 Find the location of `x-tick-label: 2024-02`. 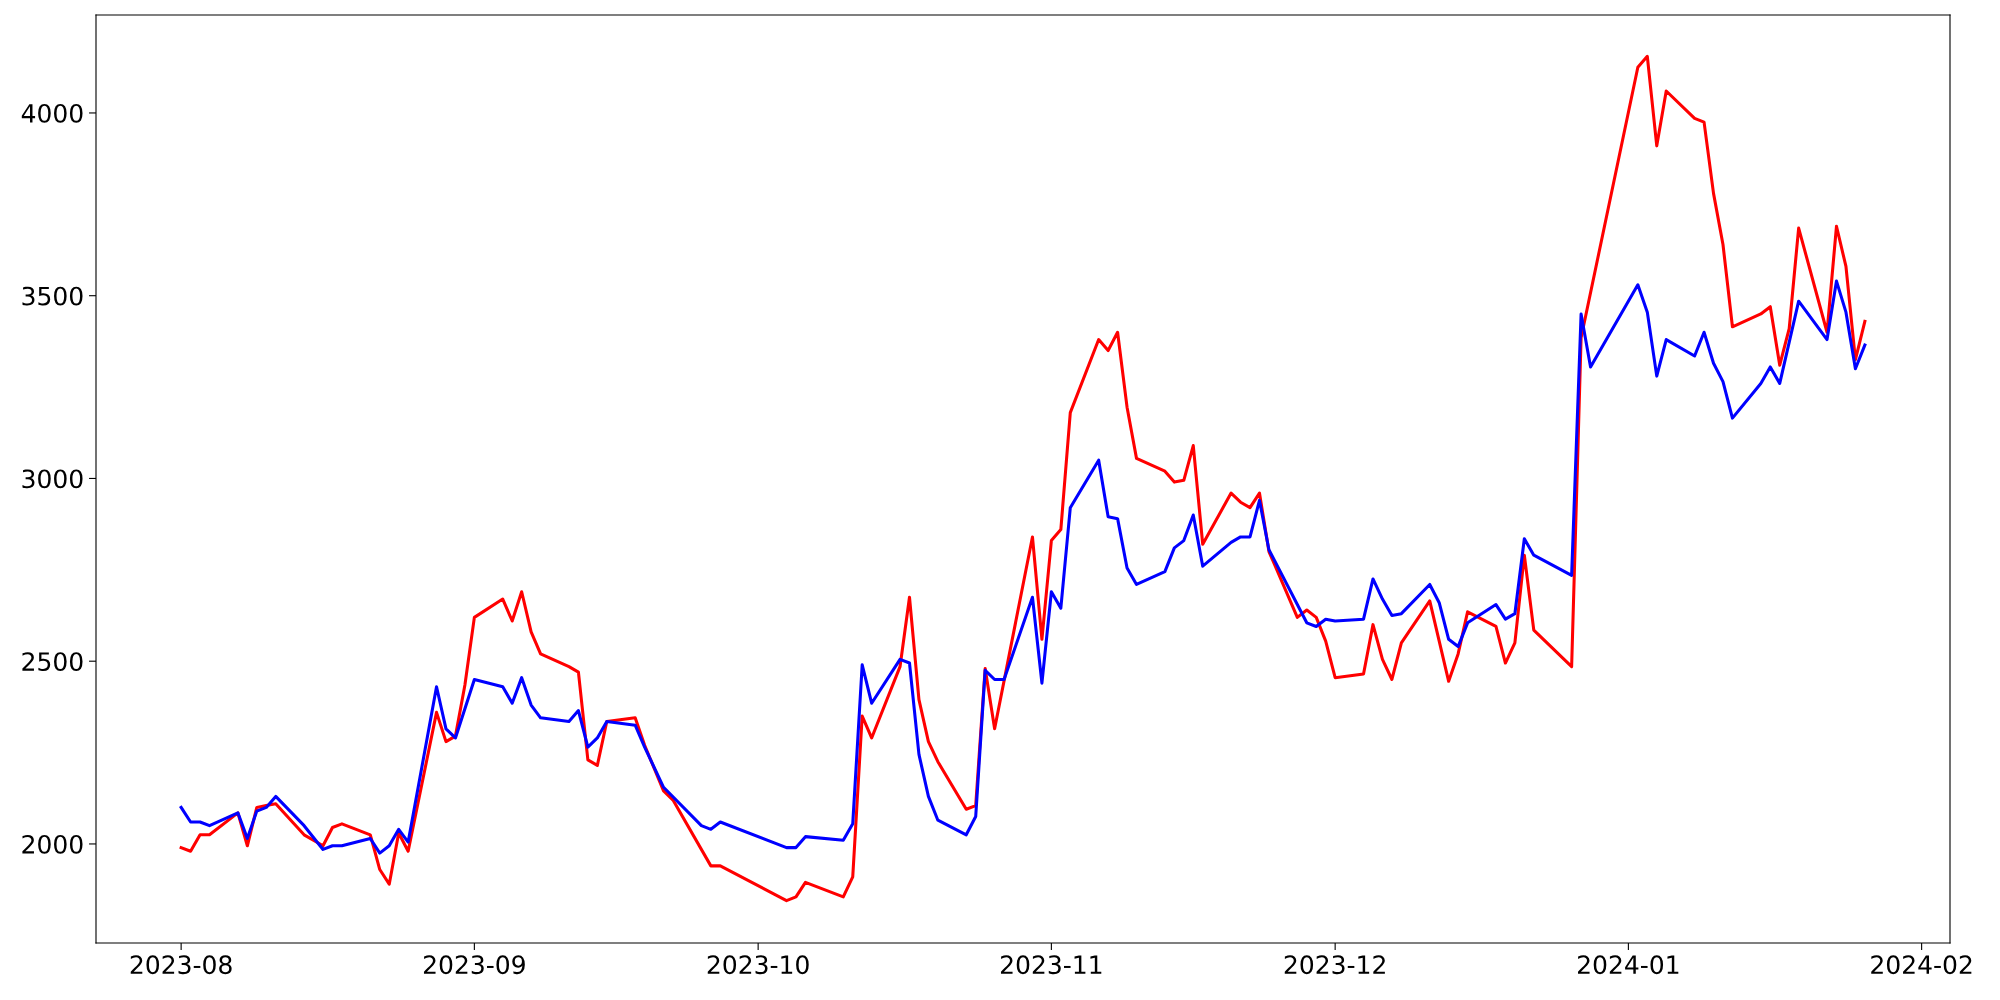

x-tick-label: 2024-02 is located at coordinates (1921, 965).